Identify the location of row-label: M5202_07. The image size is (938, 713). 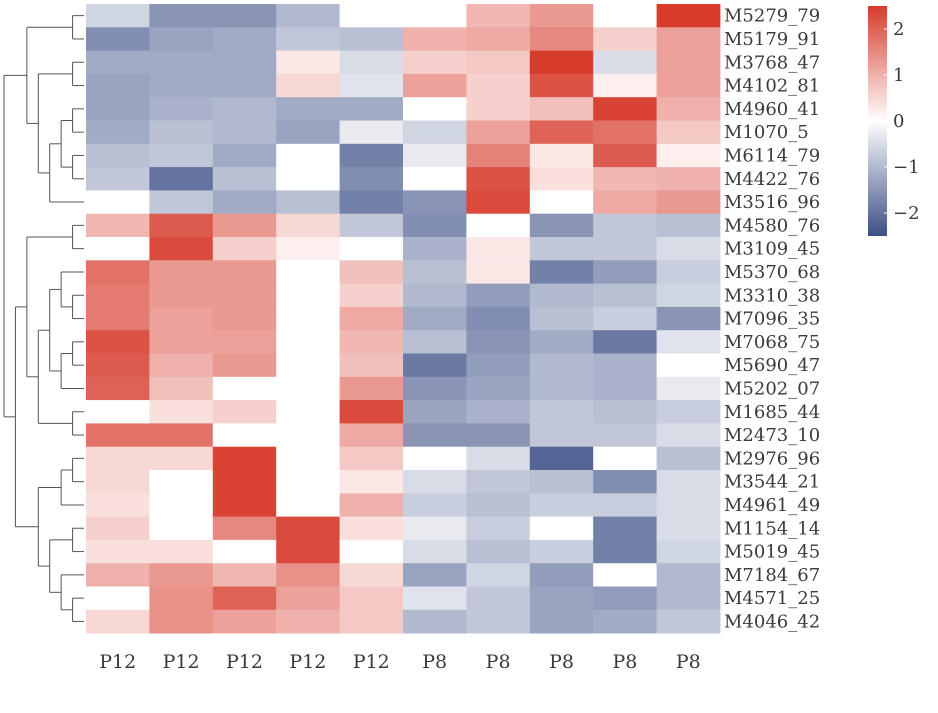
(772, 388).